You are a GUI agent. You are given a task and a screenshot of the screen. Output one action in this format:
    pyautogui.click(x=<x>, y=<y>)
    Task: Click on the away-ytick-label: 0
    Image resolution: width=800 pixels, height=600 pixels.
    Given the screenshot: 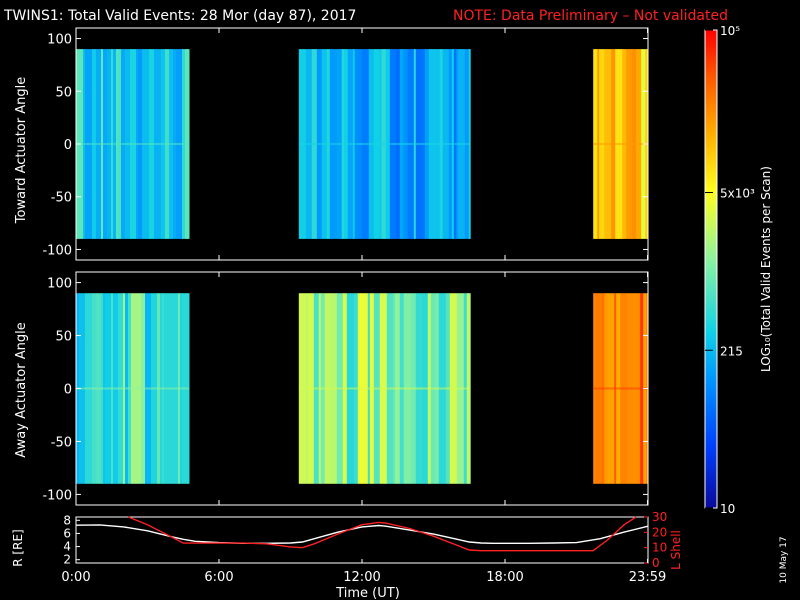 What is the action you would take?
    pyautogui.click(x=68, y=390)
    